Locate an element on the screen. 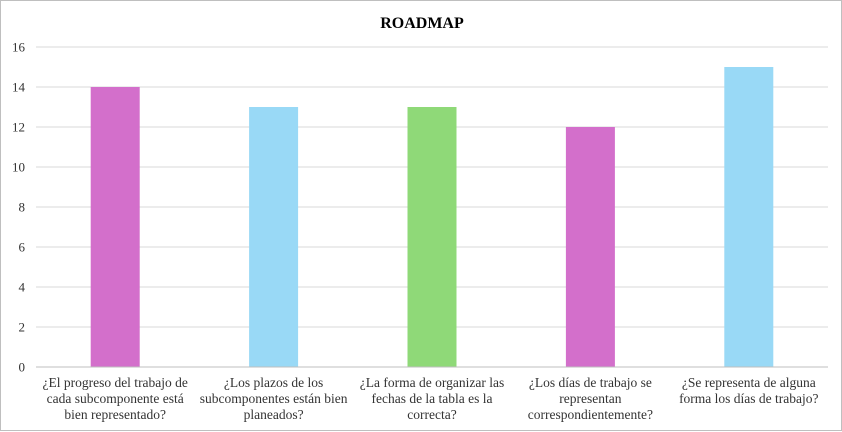 The width and height of the screenshot is (842, 432). y-tick-label: 12 is located at coordinates (18, 127).